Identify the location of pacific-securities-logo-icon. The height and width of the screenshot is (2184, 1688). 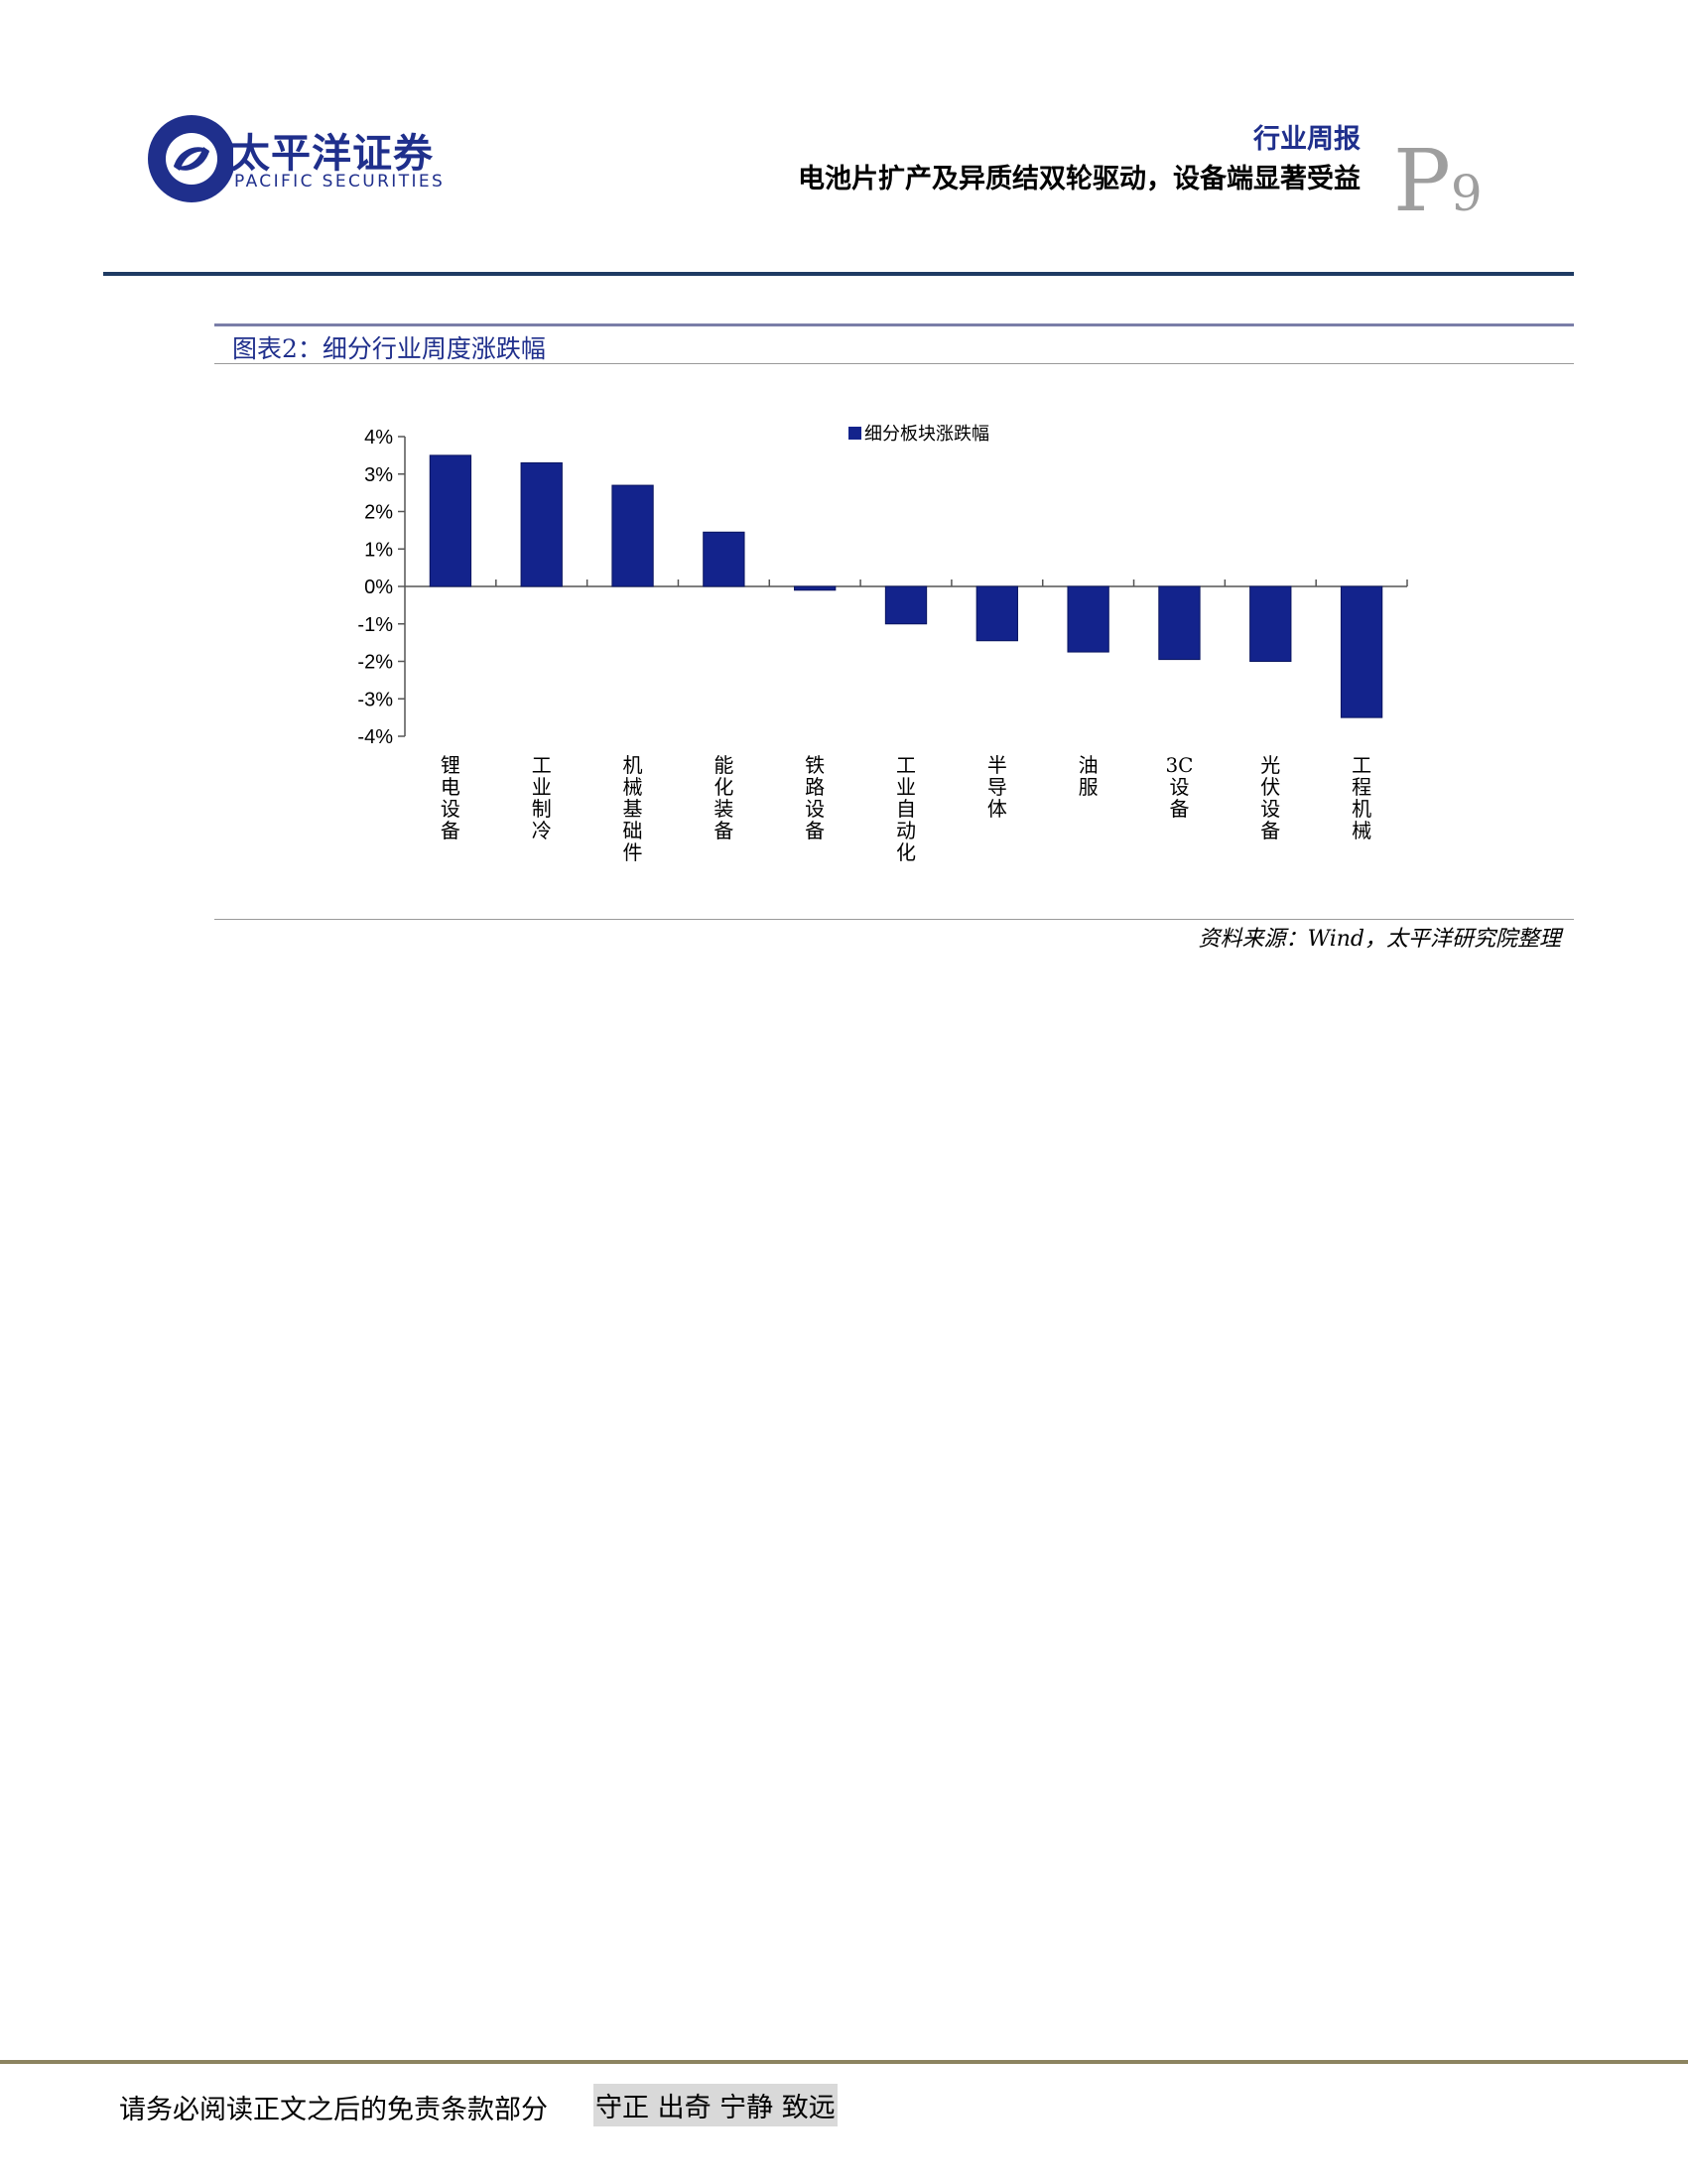
(174, 156).